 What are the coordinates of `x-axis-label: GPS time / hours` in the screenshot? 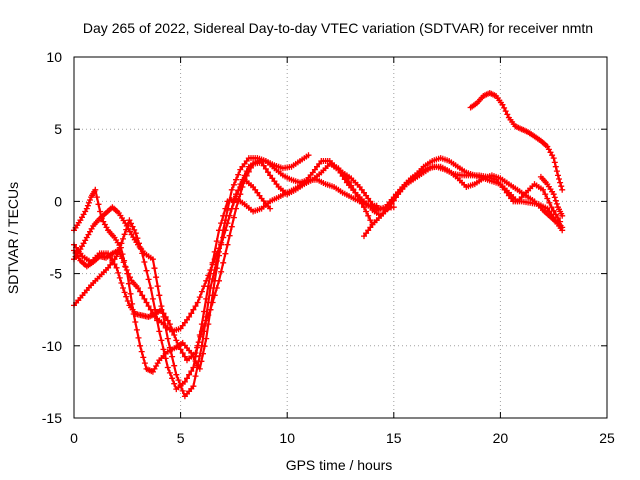 It's located at (339, 465).